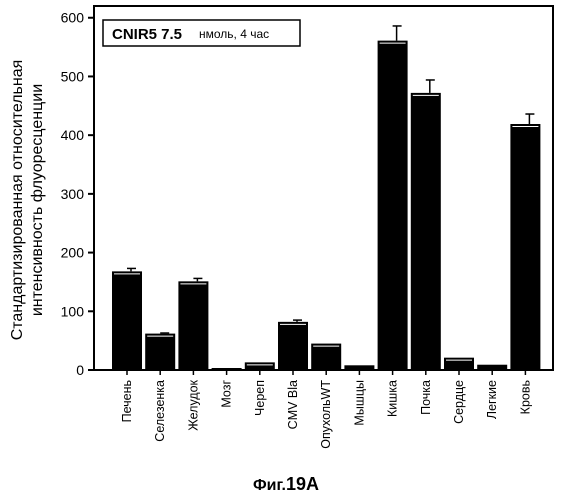 The width and height of the screenshot is (572, 500). What do you see at coordinates (73, 18) in the screenshot?
I see `y-tick-label: 600` at bounding box center [73, 18].